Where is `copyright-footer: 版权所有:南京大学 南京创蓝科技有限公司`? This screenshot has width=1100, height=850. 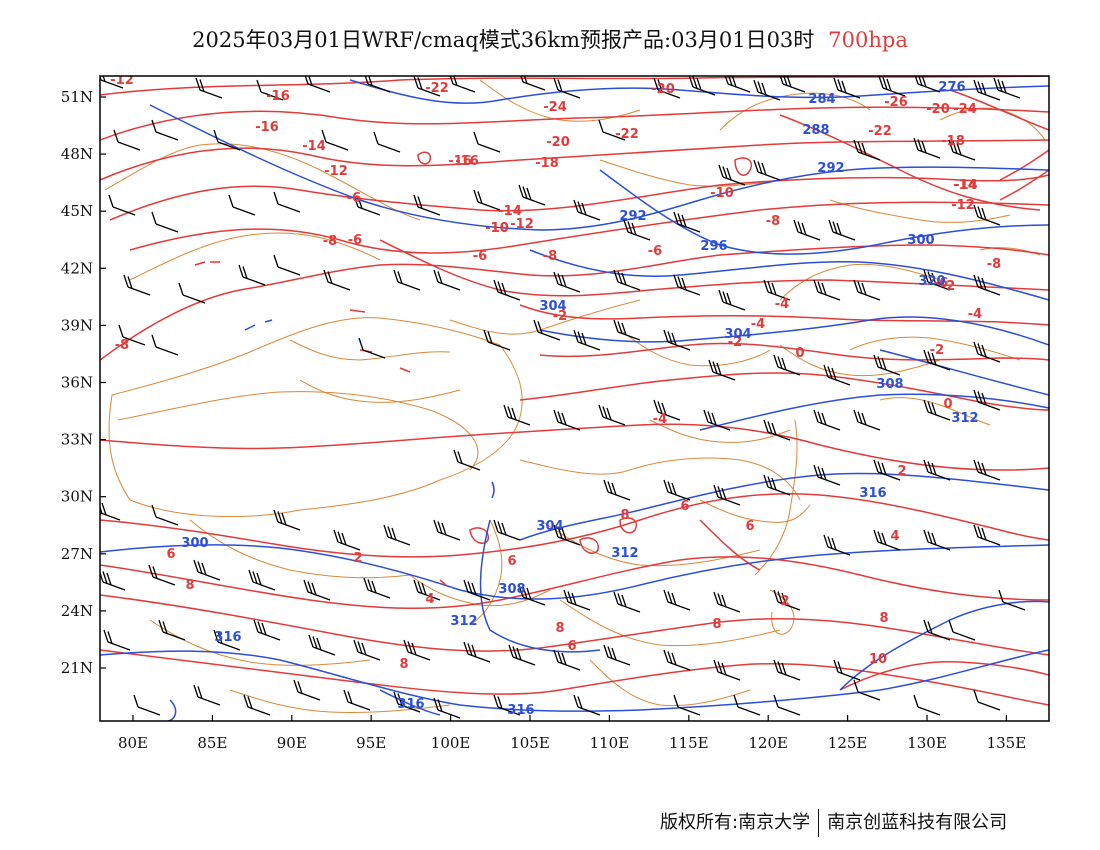
copyright-footer: 版权所有:南京大学 南京创蓝科技有限公司 is located at coordinates (833, 822).